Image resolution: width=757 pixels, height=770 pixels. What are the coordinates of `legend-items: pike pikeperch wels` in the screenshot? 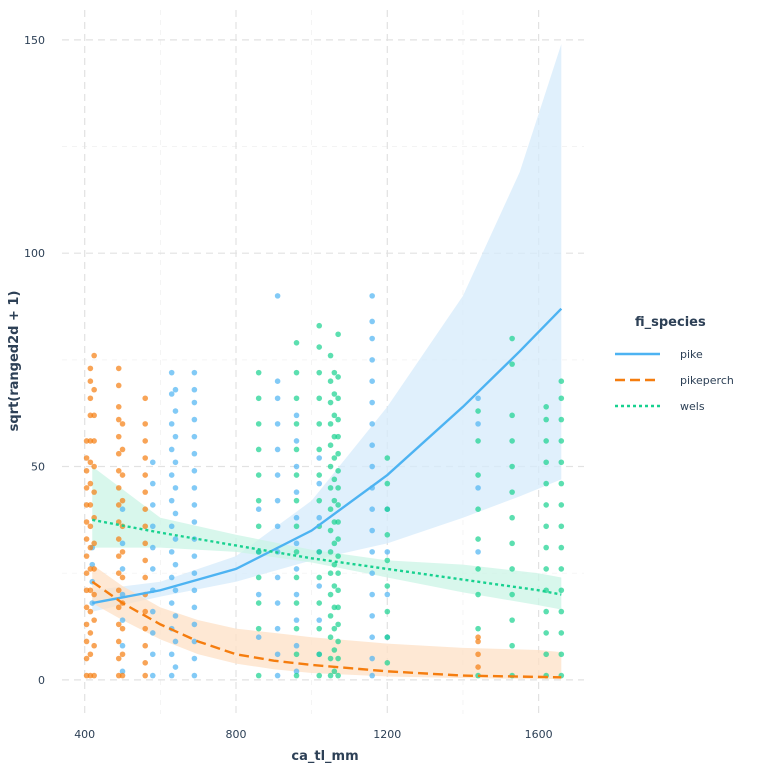 It's located at (674, 380).